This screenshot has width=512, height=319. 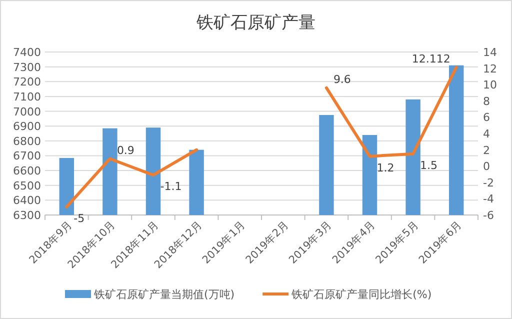 I want to click on legend-label: 铁矿石原矿产量同比增长(%), so click(x=361, y=294).